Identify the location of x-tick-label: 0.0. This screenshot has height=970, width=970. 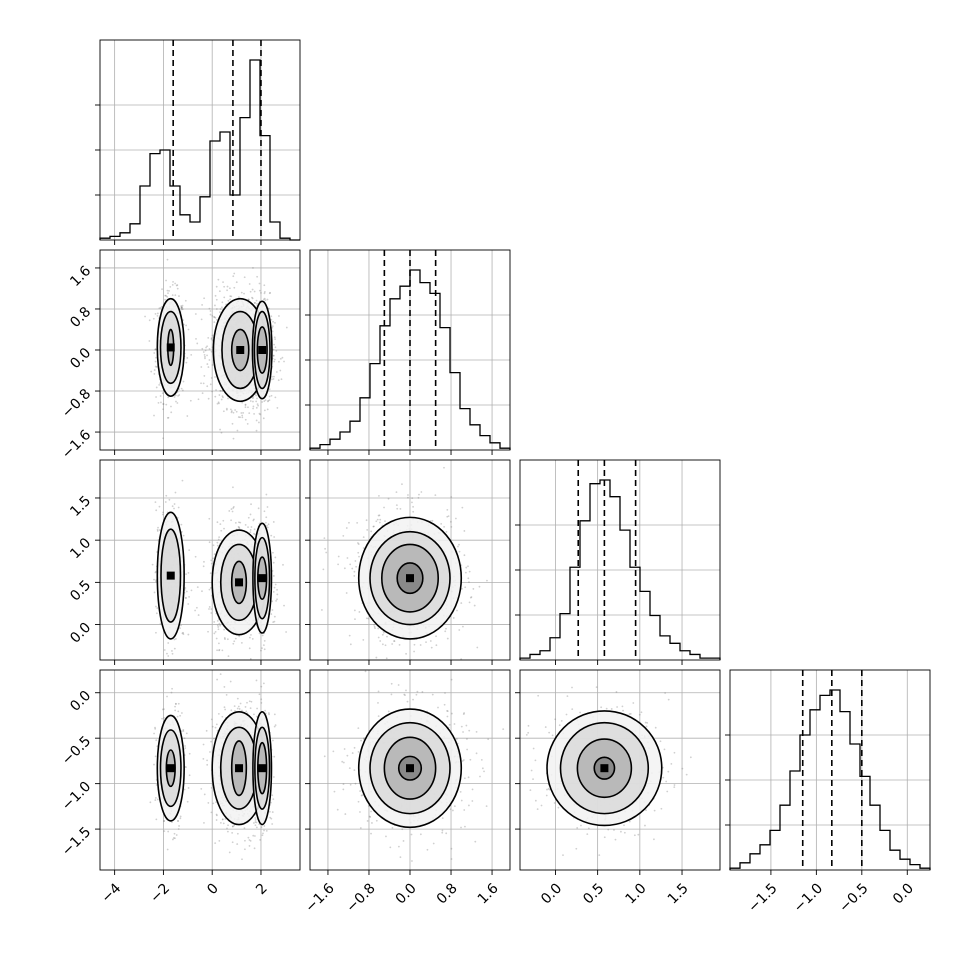
(903, 893).